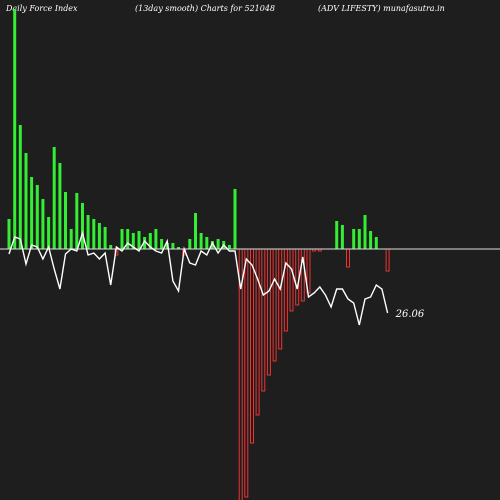  I want to click on header-right: (ADV LIFESTY) munafasutra.in, so click(381, 8).